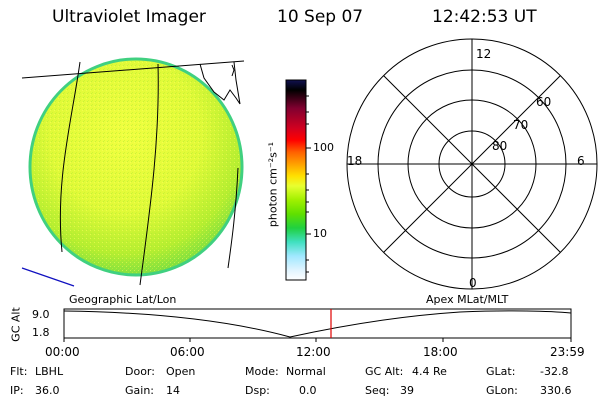  Describe the element at coordinates (554, 371) in the screenshot. I see `glat-value: -32.8` at that location.